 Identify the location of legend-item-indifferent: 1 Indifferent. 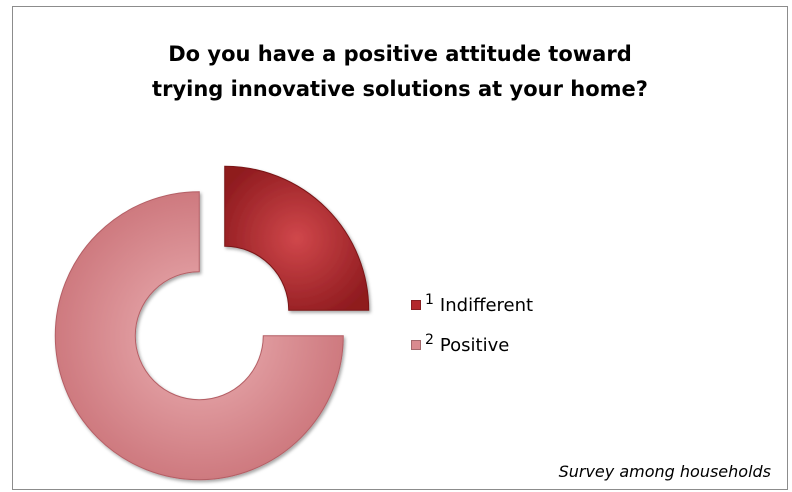
(472, 305).